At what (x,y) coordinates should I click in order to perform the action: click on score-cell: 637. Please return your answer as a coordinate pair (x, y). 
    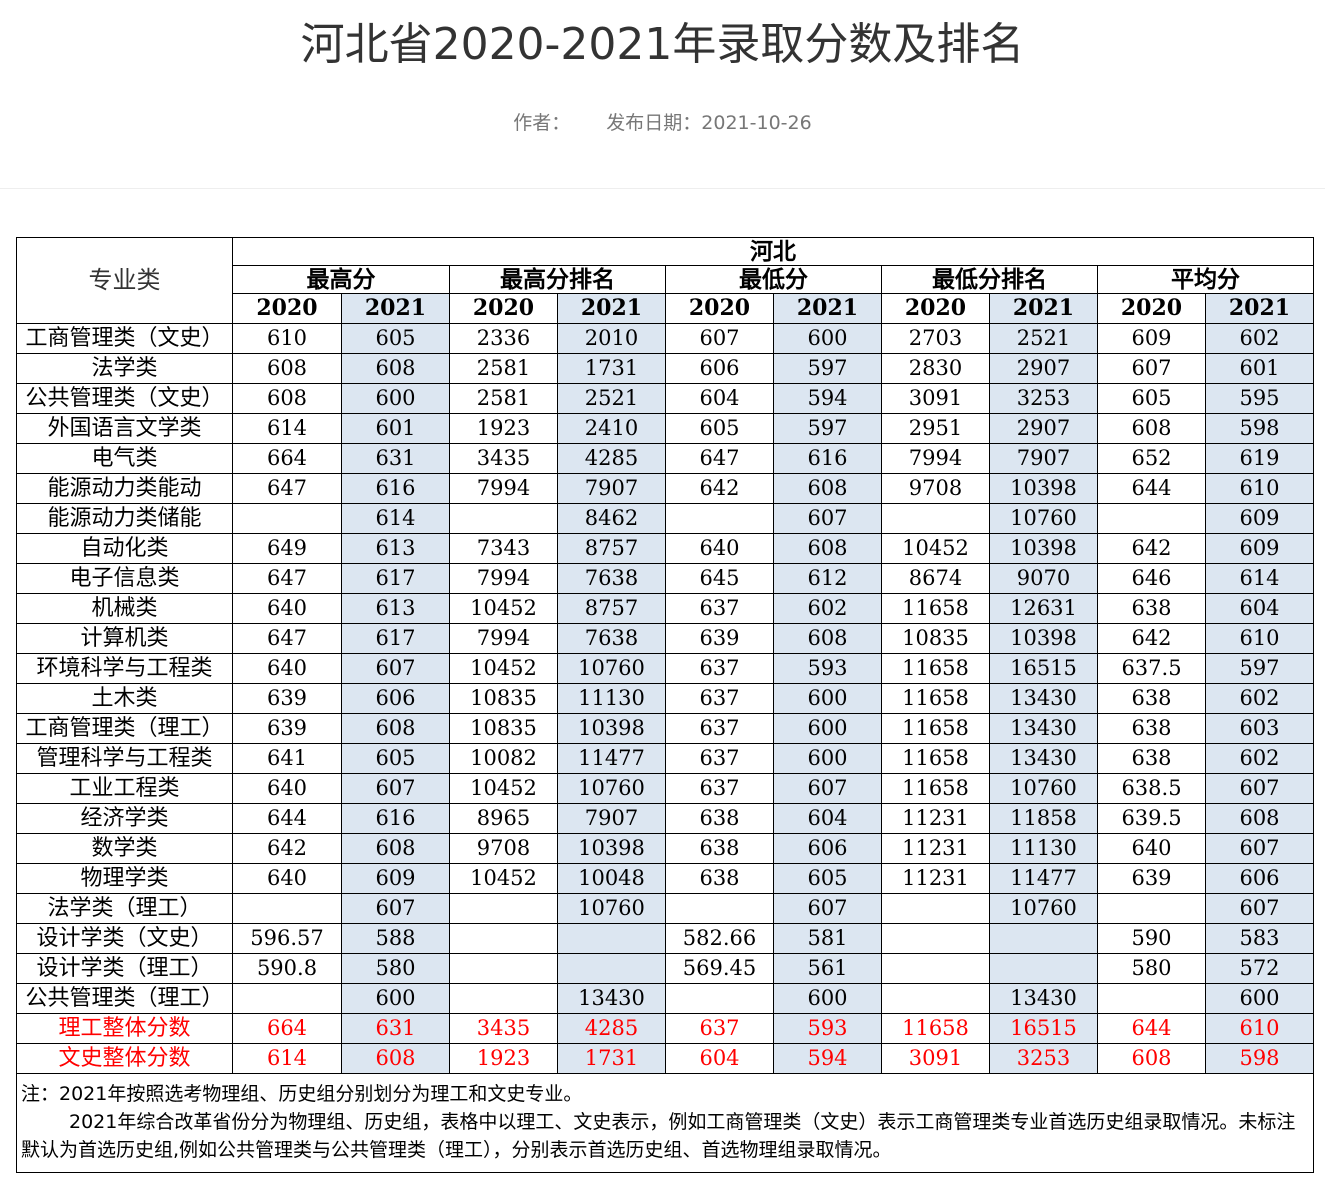
    Looking at the image, I should click on (719, 698).